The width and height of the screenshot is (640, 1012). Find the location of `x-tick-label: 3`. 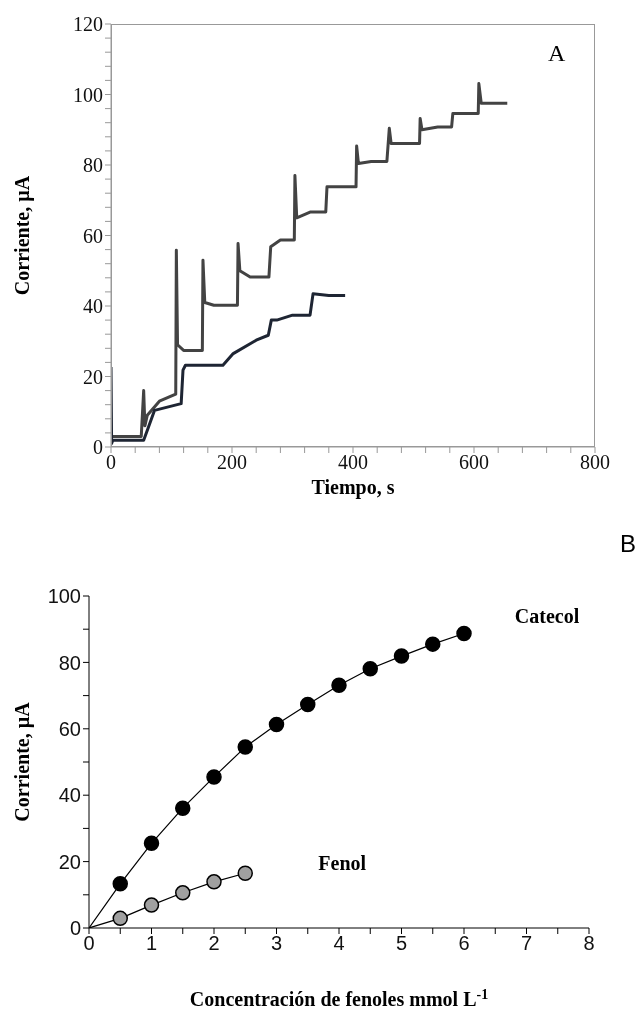

x-tick-label: 3 is located at coordinates (276, 943).